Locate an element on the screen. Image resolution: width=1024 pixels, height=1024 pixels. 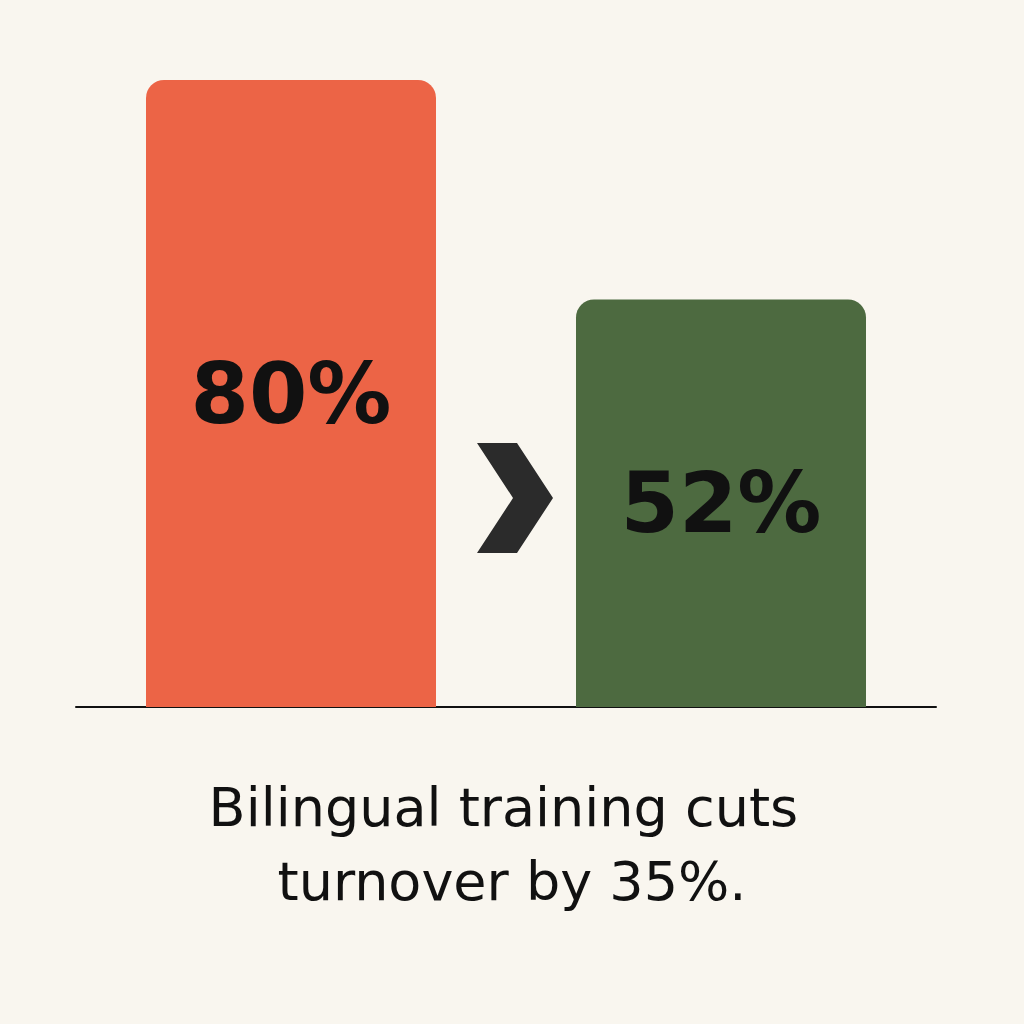
data-label: 80% is located at coordinates (291, 393).